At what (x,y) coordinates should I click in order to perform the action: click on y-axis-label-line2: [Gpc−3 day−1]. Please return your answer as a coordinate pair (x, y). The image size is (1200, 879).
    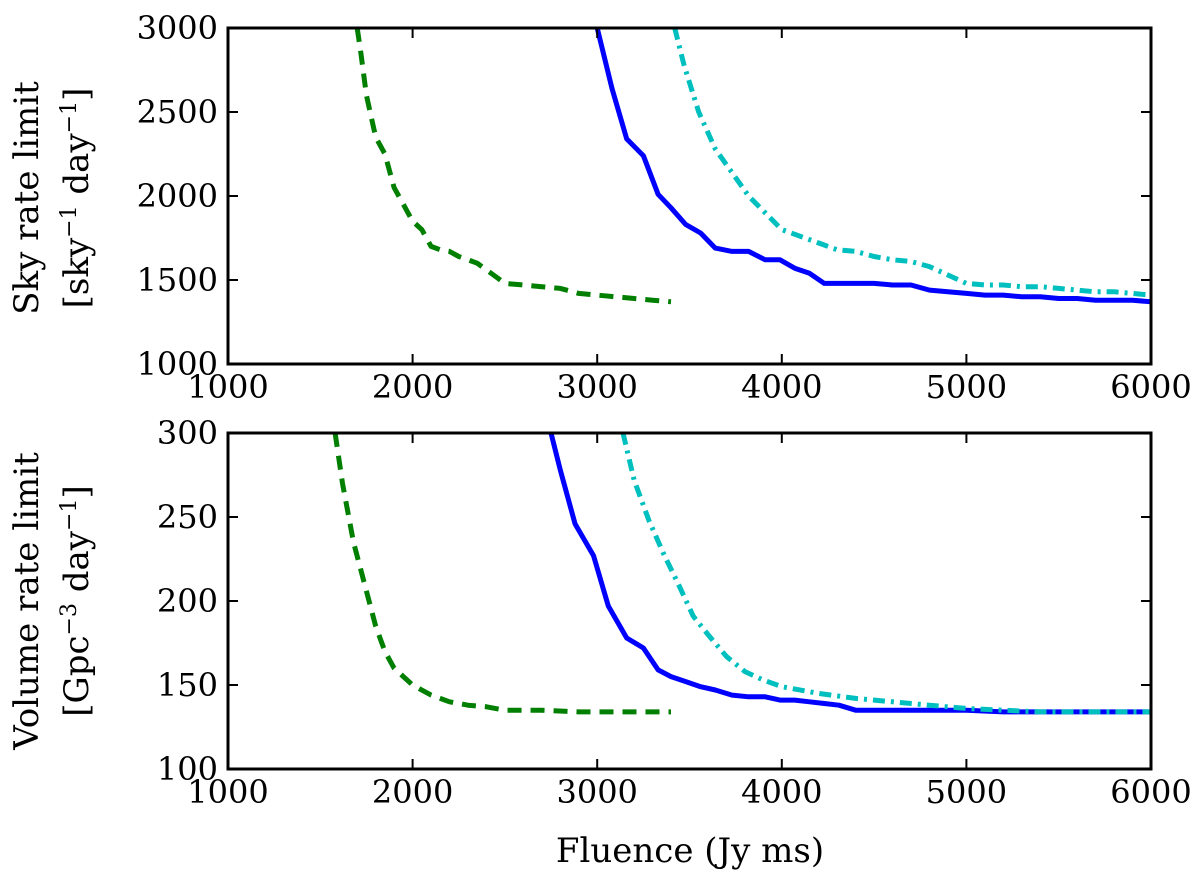
    Looking at the image, I should click on (77, 600).